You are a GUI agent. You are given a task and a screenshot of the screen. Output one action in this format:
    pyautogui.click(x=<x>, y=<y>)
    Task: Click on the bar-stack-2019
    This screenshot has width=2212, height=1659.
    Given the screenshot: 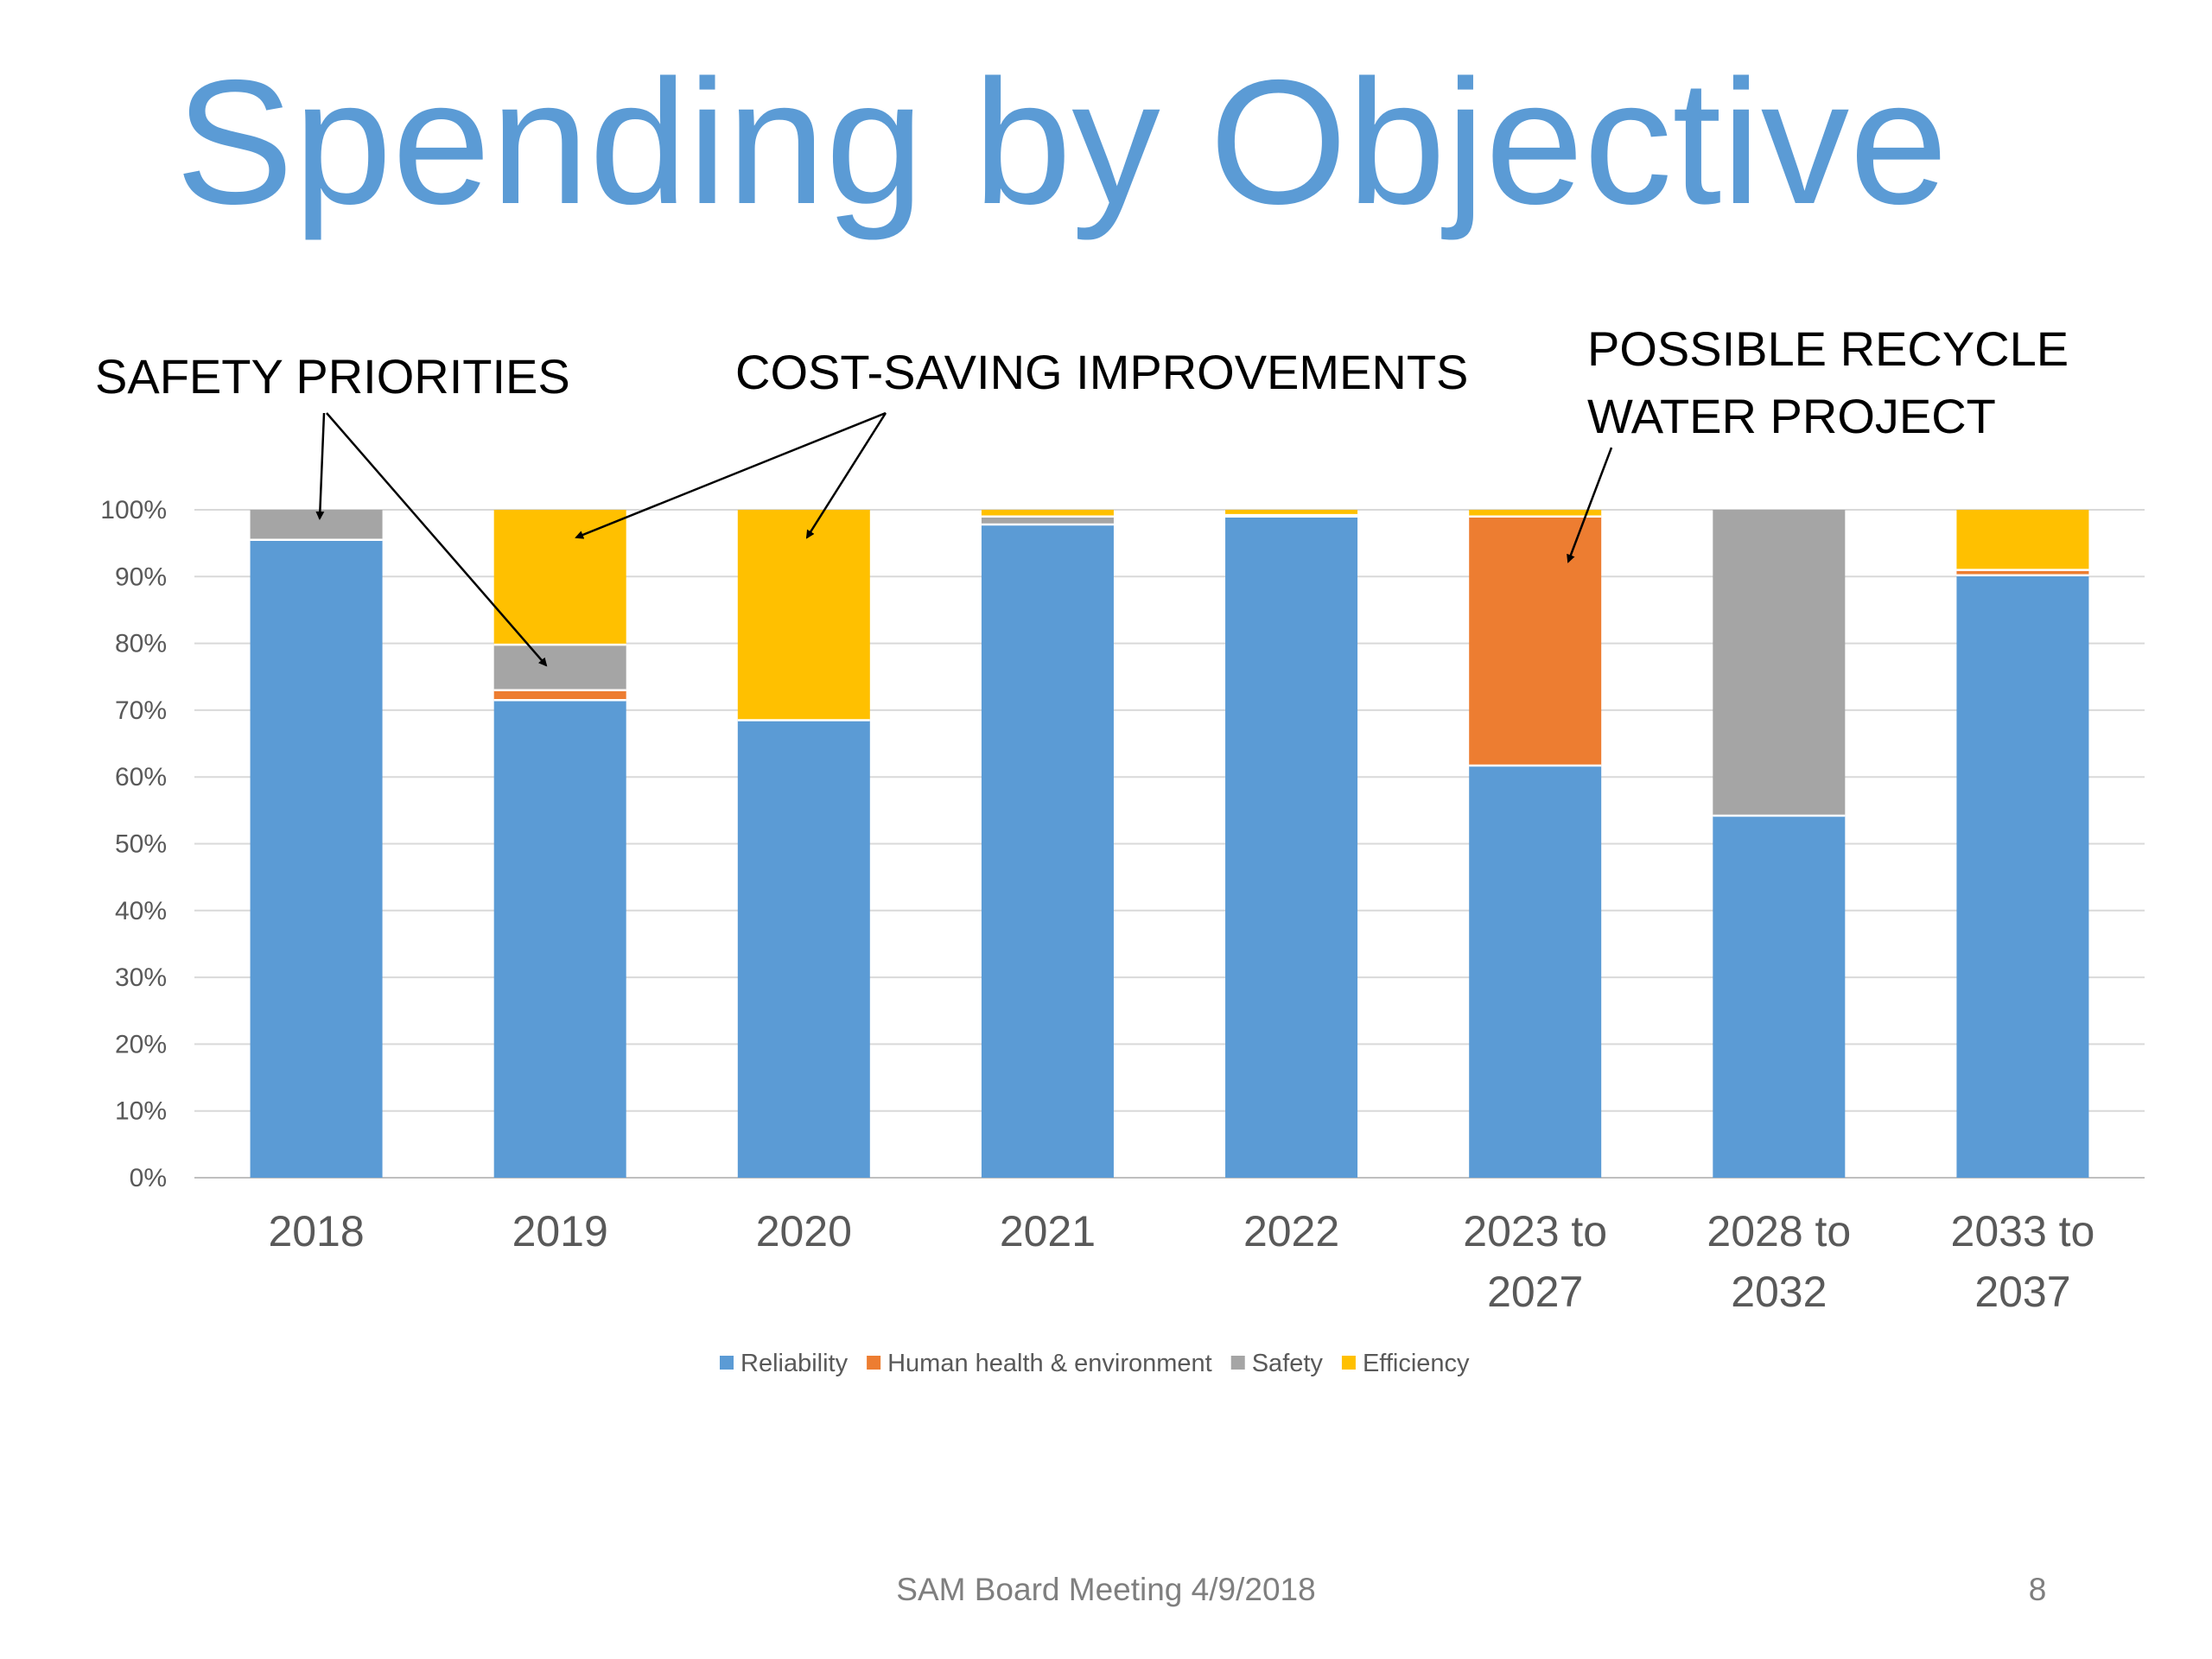 What is the action you would take?
    pyautogui.click(x=559, y=844)
    